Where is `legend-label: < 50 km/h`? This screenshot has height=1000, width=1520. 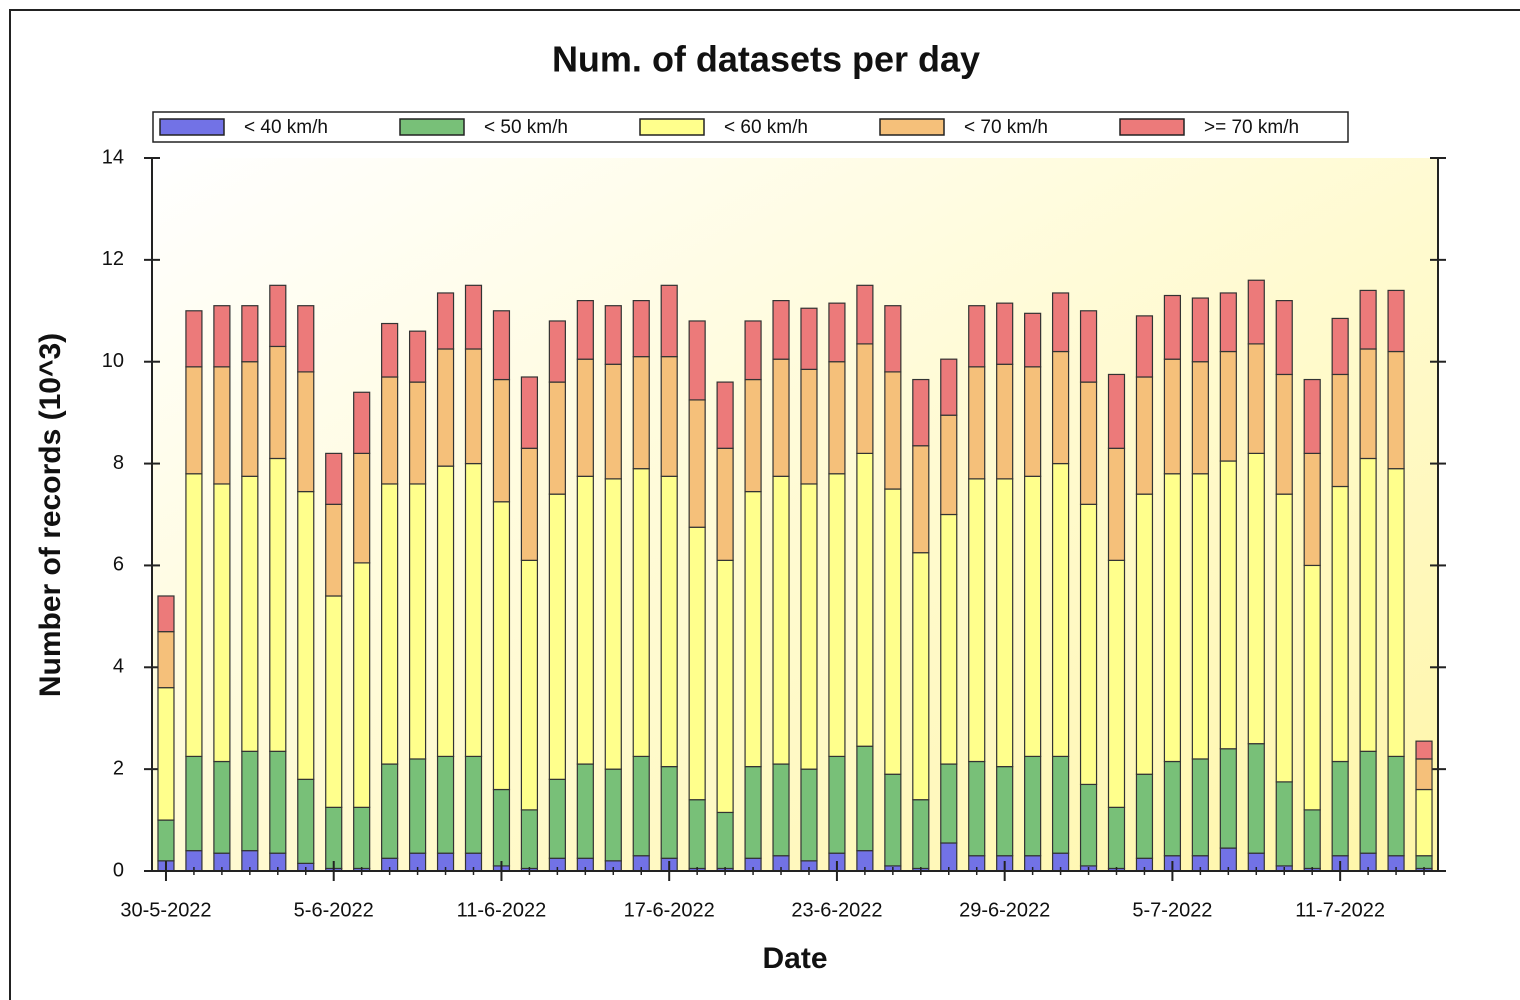 legend-label: < 50 km/h is located at coordinates (526, 127).